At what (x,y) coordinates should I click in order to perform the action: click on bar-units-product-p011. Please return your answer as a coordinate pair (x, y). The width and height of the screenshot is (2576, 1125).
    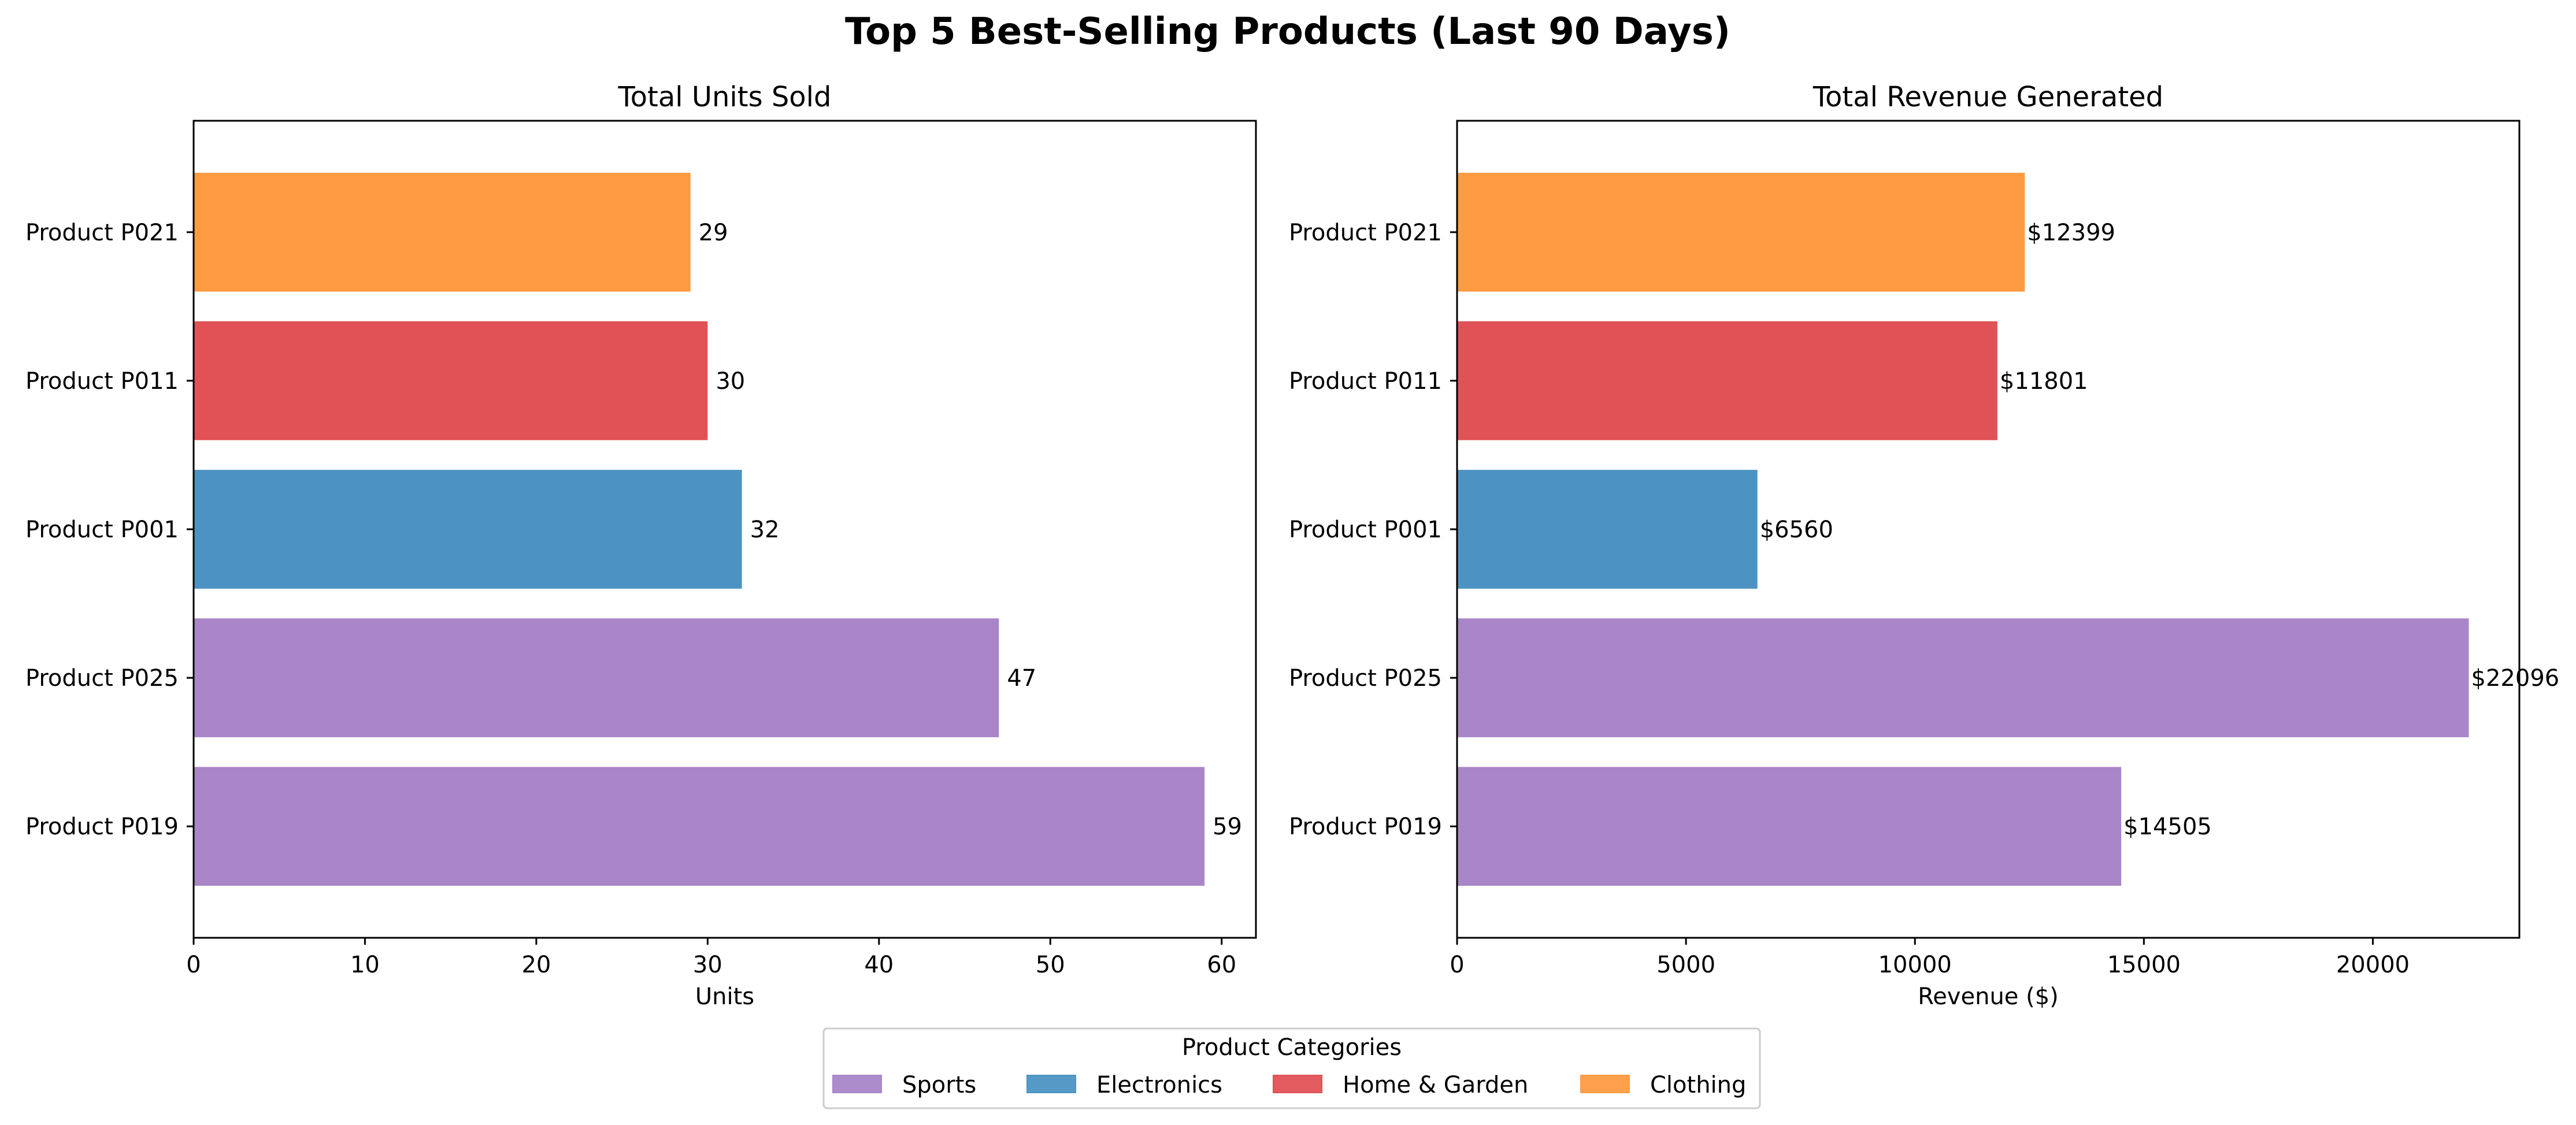
    Looking at the image, I should click on (451, 380).